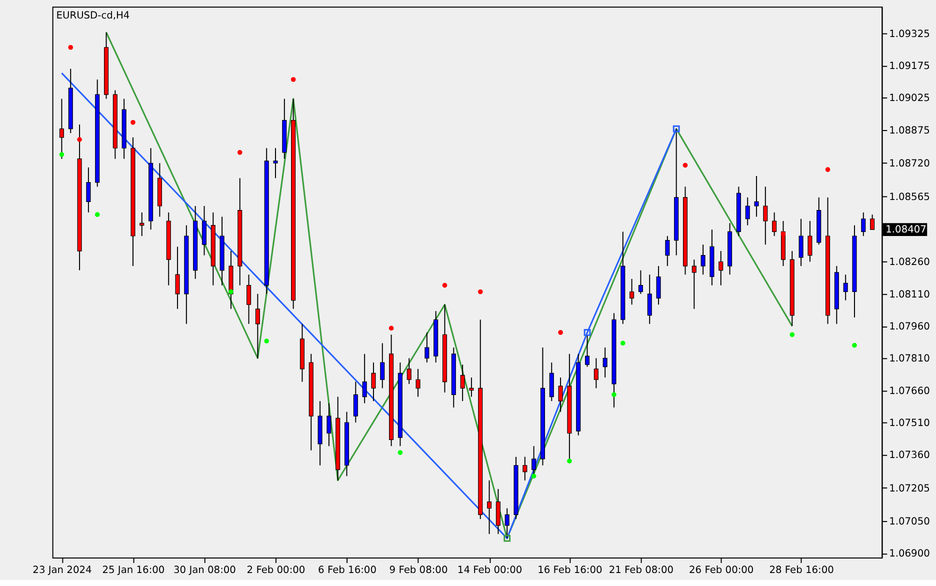  What do you see at coordinates (909, 262) in the screenshot?
I see `y-tick-label: 1.08260` at bounding box center [909, 262].